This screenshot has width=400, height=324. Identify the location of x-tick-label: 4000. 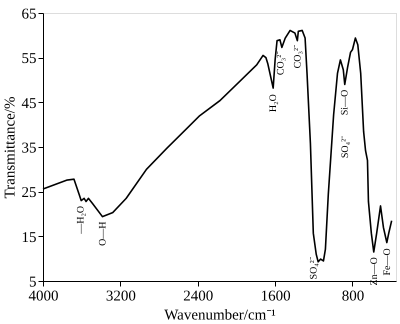
(43, 296).